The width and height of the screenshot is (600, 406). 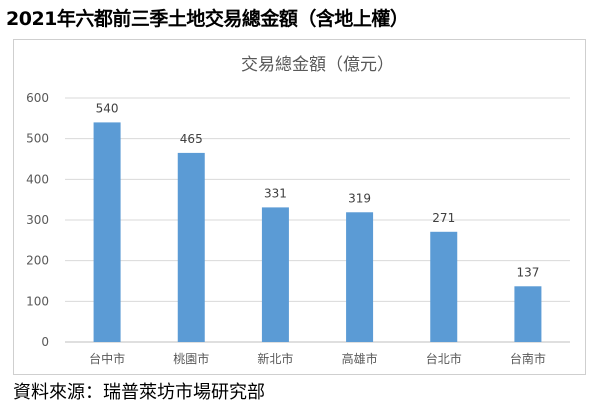 I want to click on data-label: 465, so click(x=191, y=139).